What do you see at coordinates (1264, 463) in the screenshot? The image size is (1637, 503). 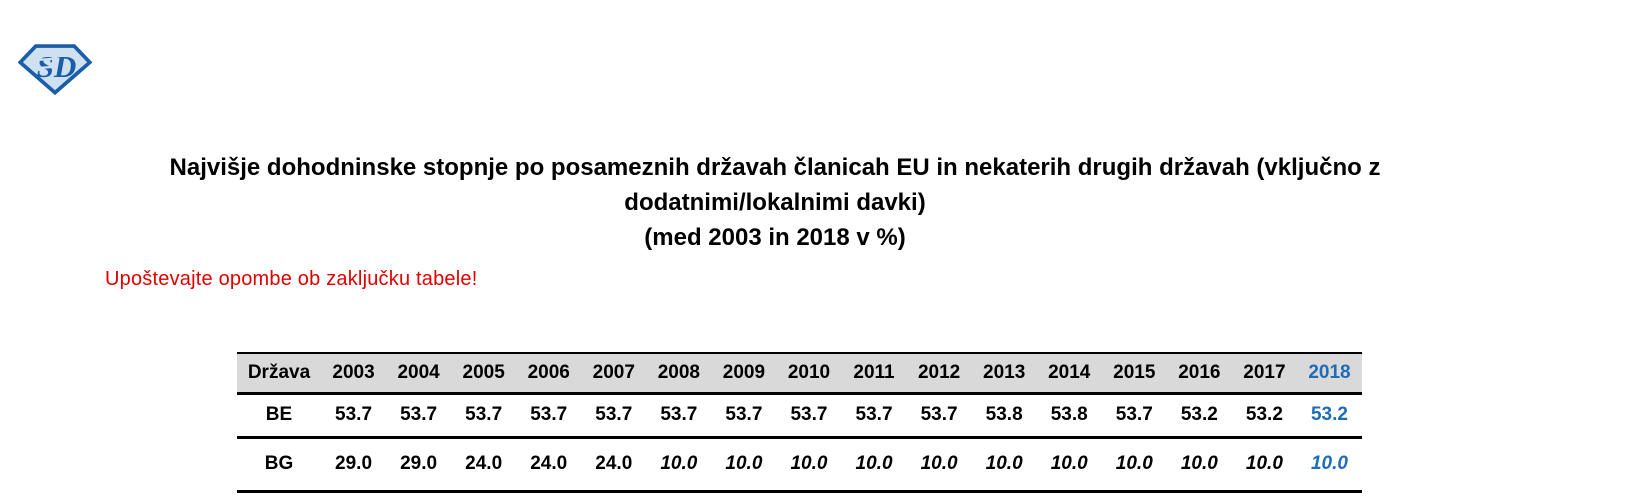 I see `rate-bg-2017: 10.0` at bounding box center [1264, 463].